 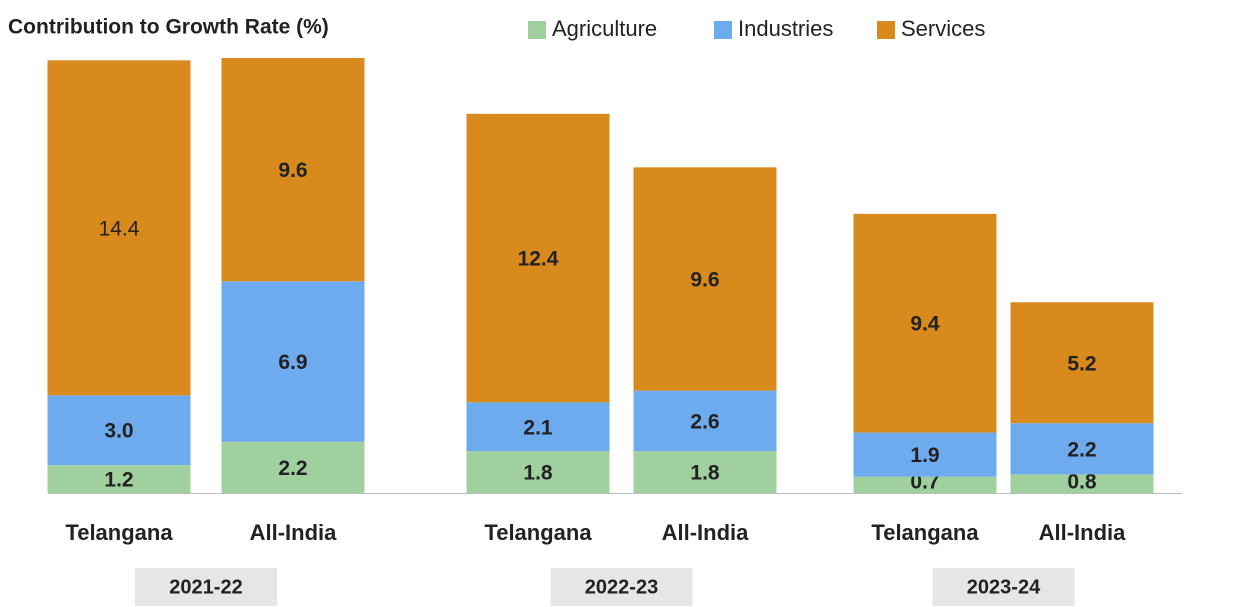 I want to click on data-label: 14.4, so click(x=119, y=228).